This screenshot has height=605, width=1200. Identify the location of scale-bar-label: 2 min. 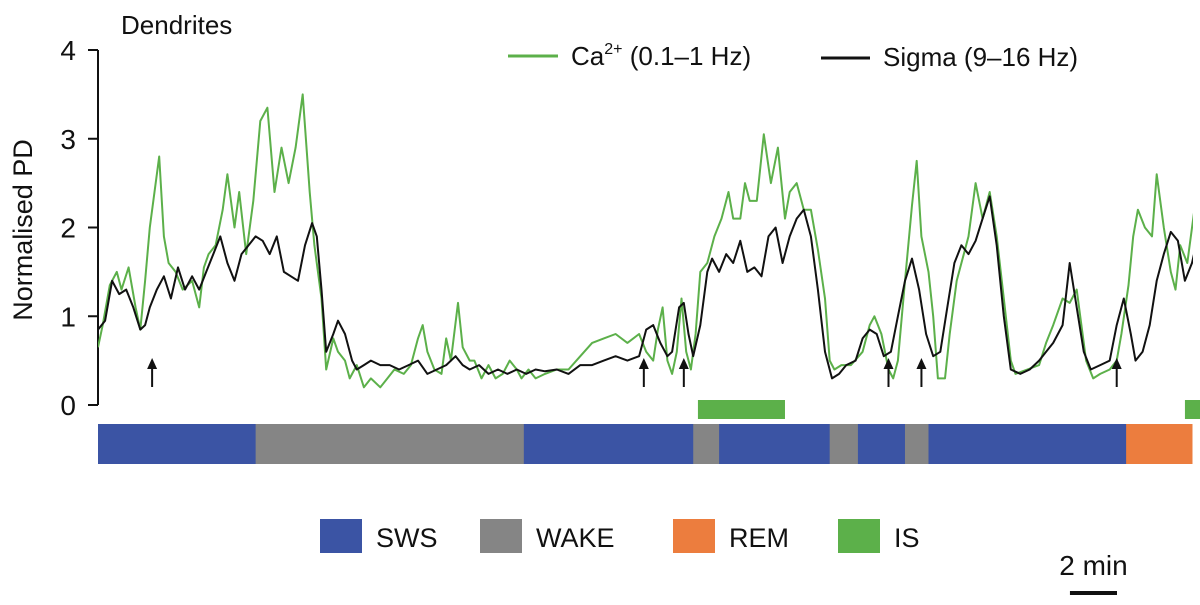
(1093, 565).